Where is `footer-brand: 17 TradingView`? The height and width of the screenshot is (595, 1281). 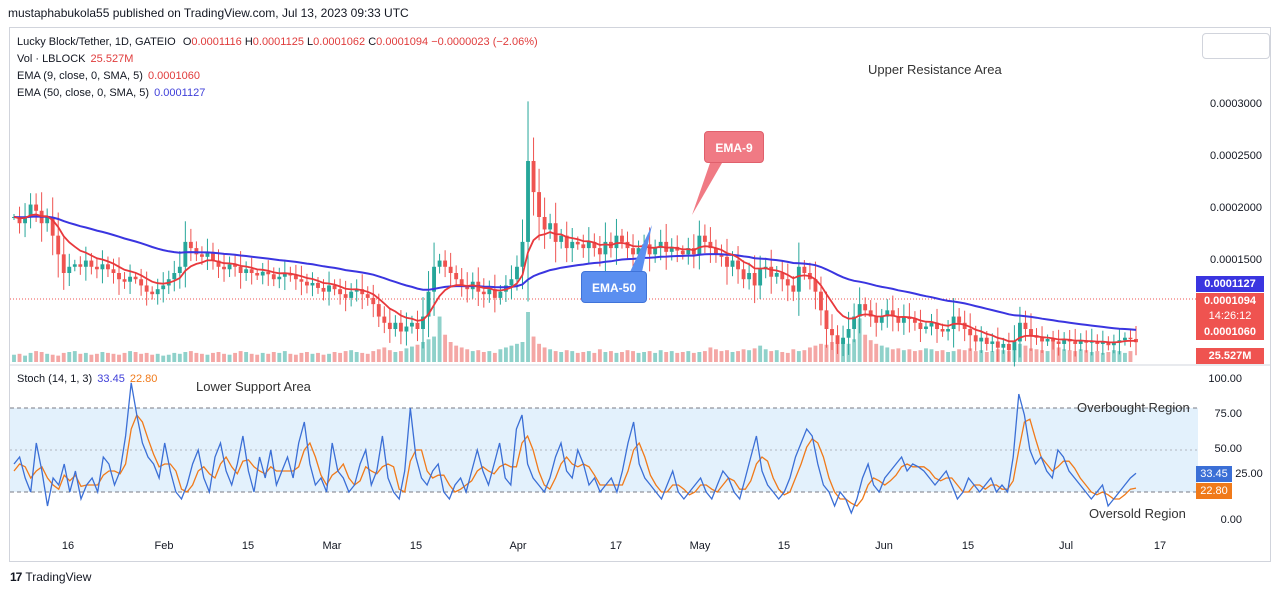
footer-brand: 17 TradingView is located at coordinates (50, 577).